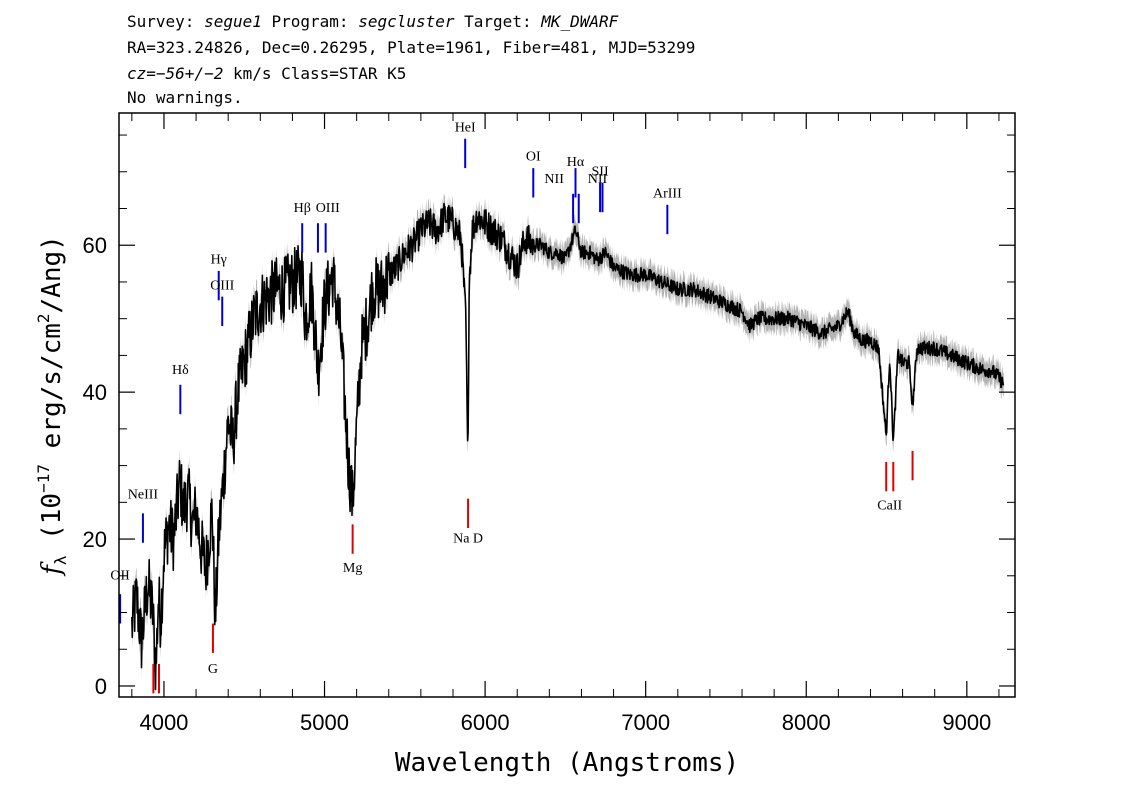  What do you see at coordinates (576, 162) in the screenshot?
I see `marker-label: Hα` at bounding box center [576, 162].